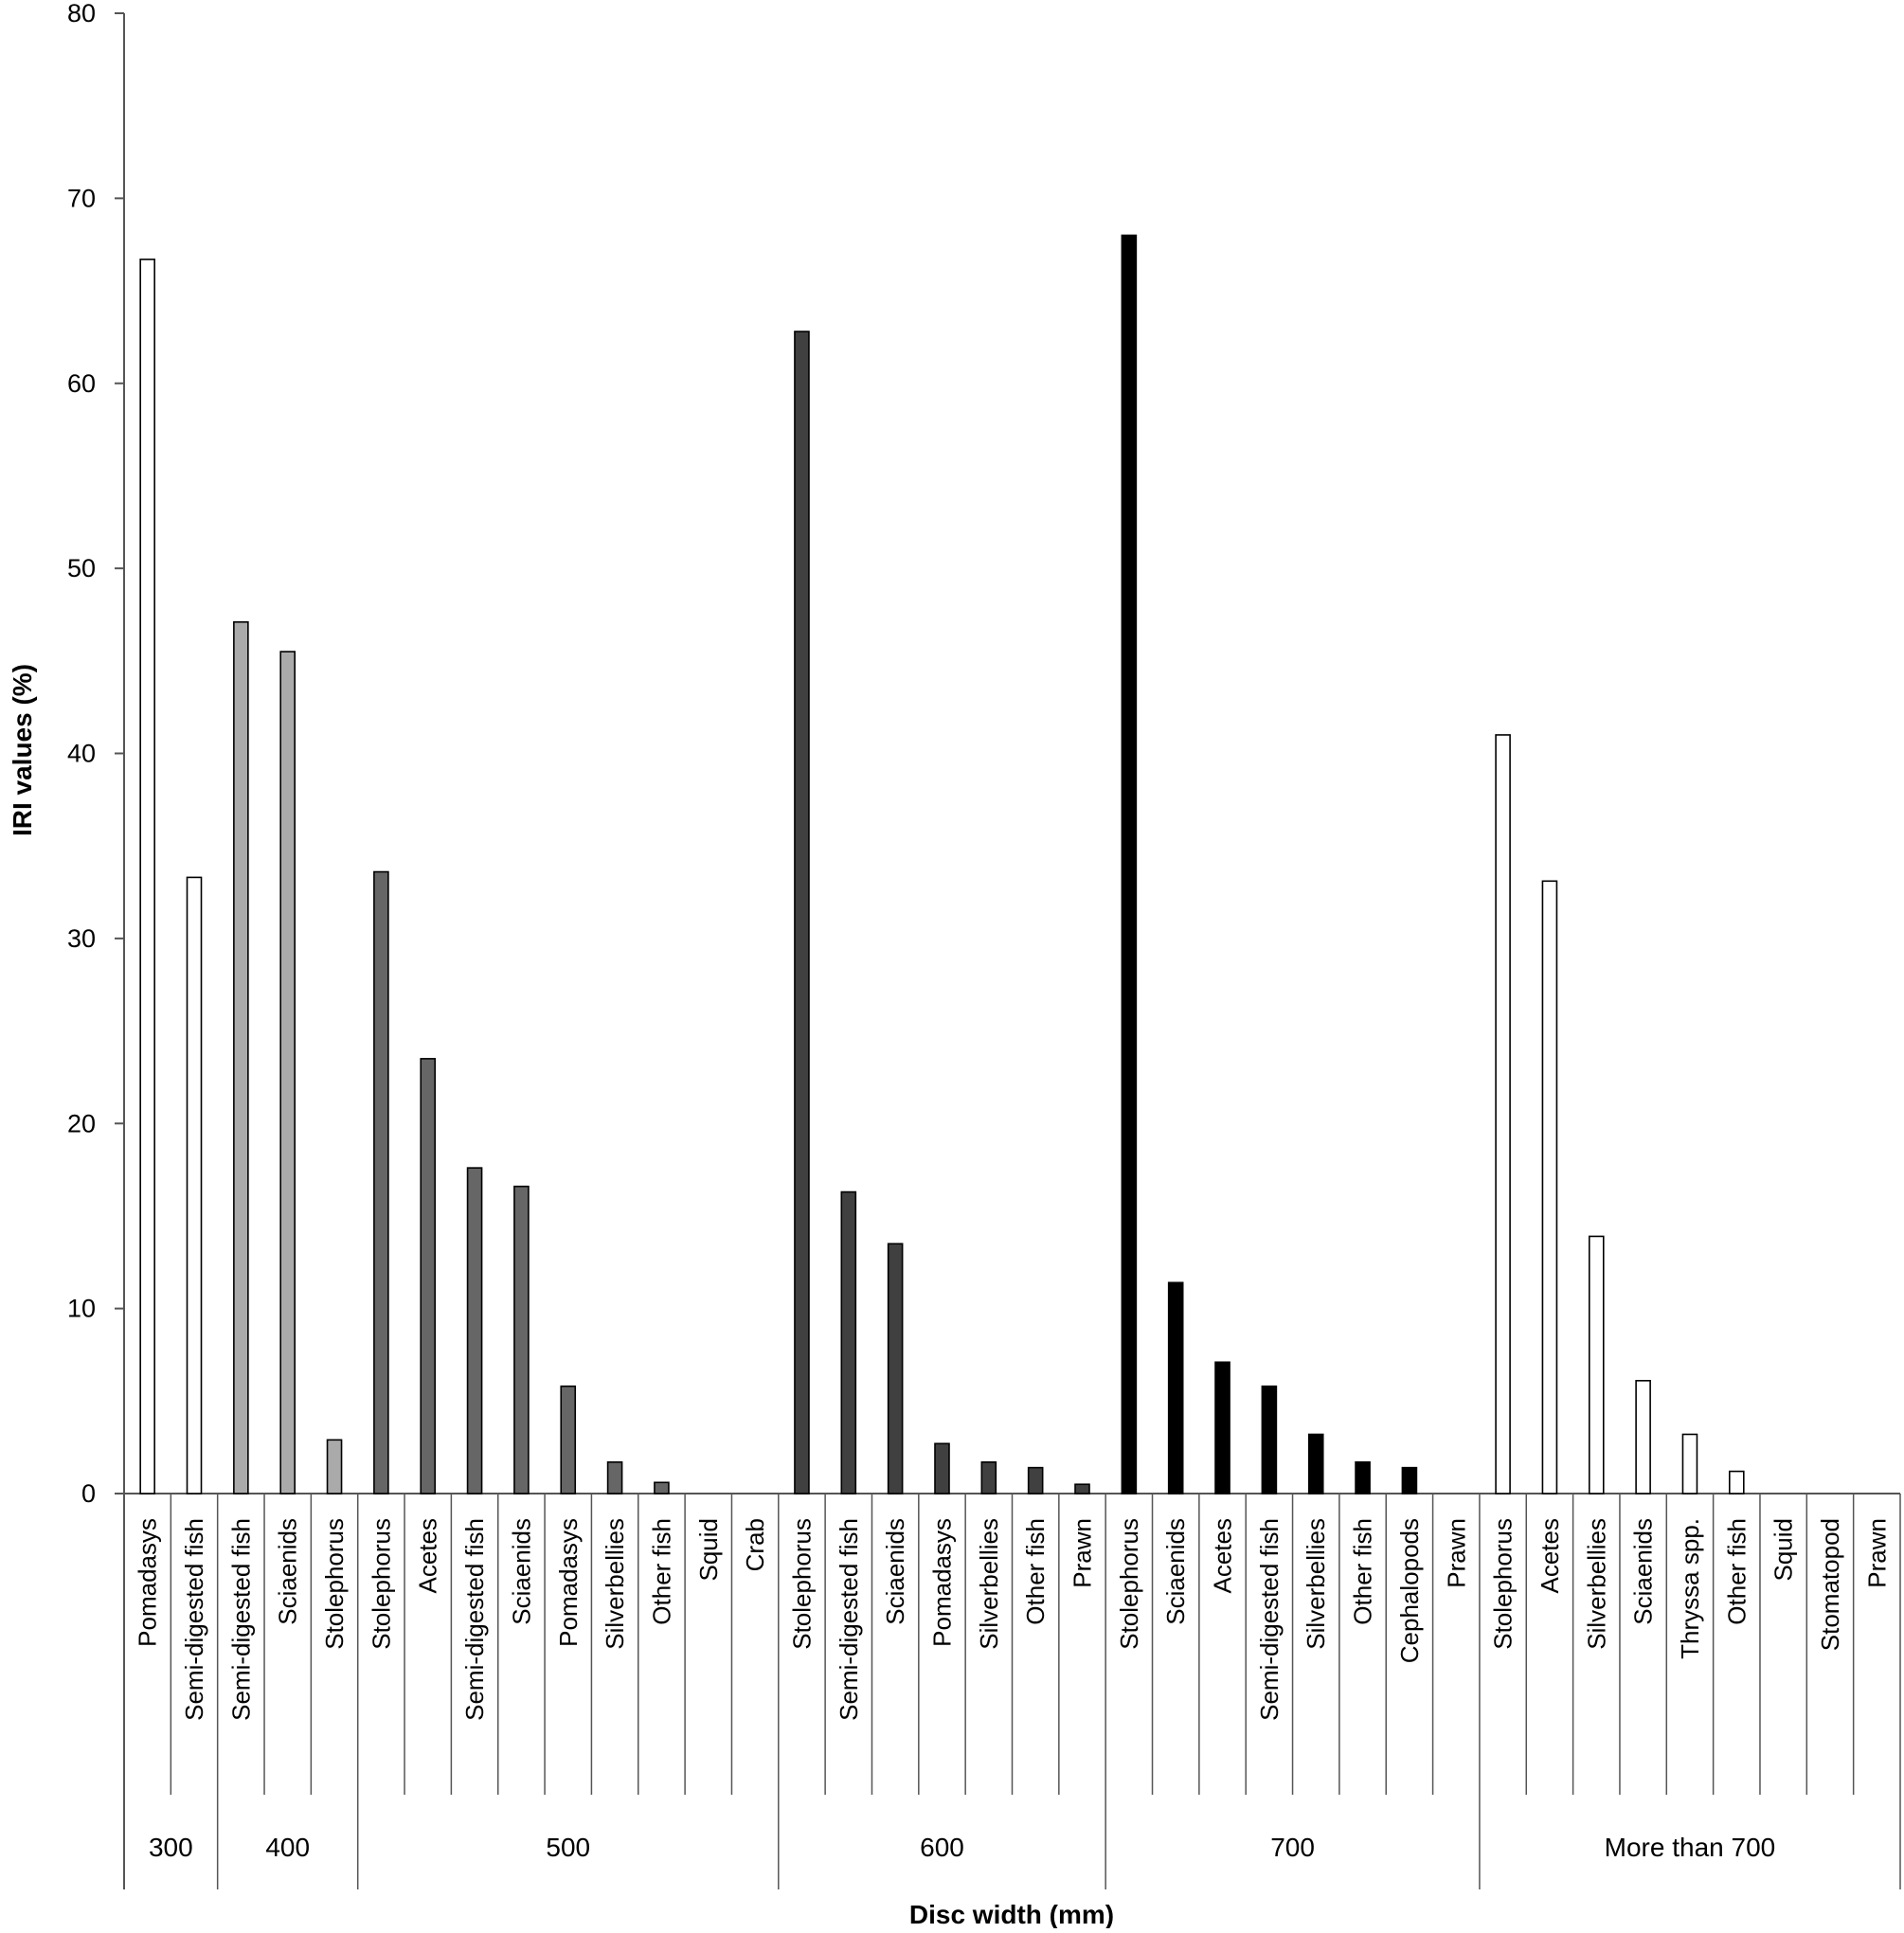 This screenshot has width=1904, height=1933. I want to click on category-label: Cephalopods, so click(1409, 1590).